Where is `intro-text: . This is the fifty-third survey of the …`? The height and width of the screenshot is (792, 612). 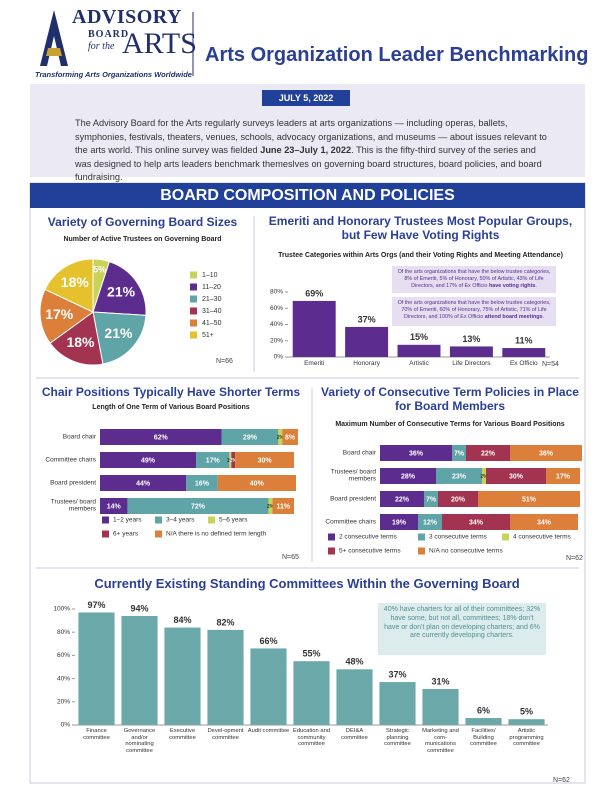 intro-text: . This is the fifty-third survey of the … is located at coordinates (308, 163).